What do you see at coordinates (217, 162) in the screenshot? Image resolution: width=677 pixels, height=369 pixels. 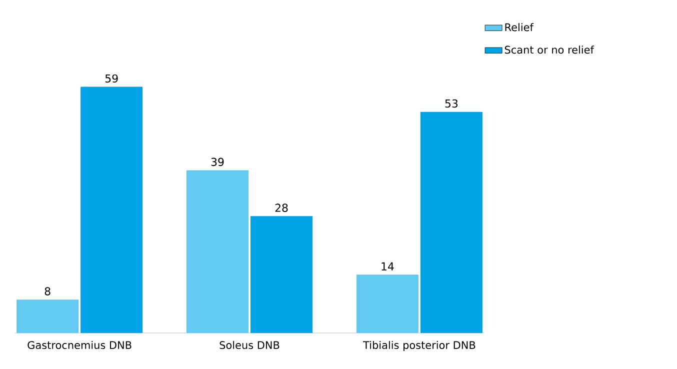 I see `data-label: 39` at bounding box center [217, 162].